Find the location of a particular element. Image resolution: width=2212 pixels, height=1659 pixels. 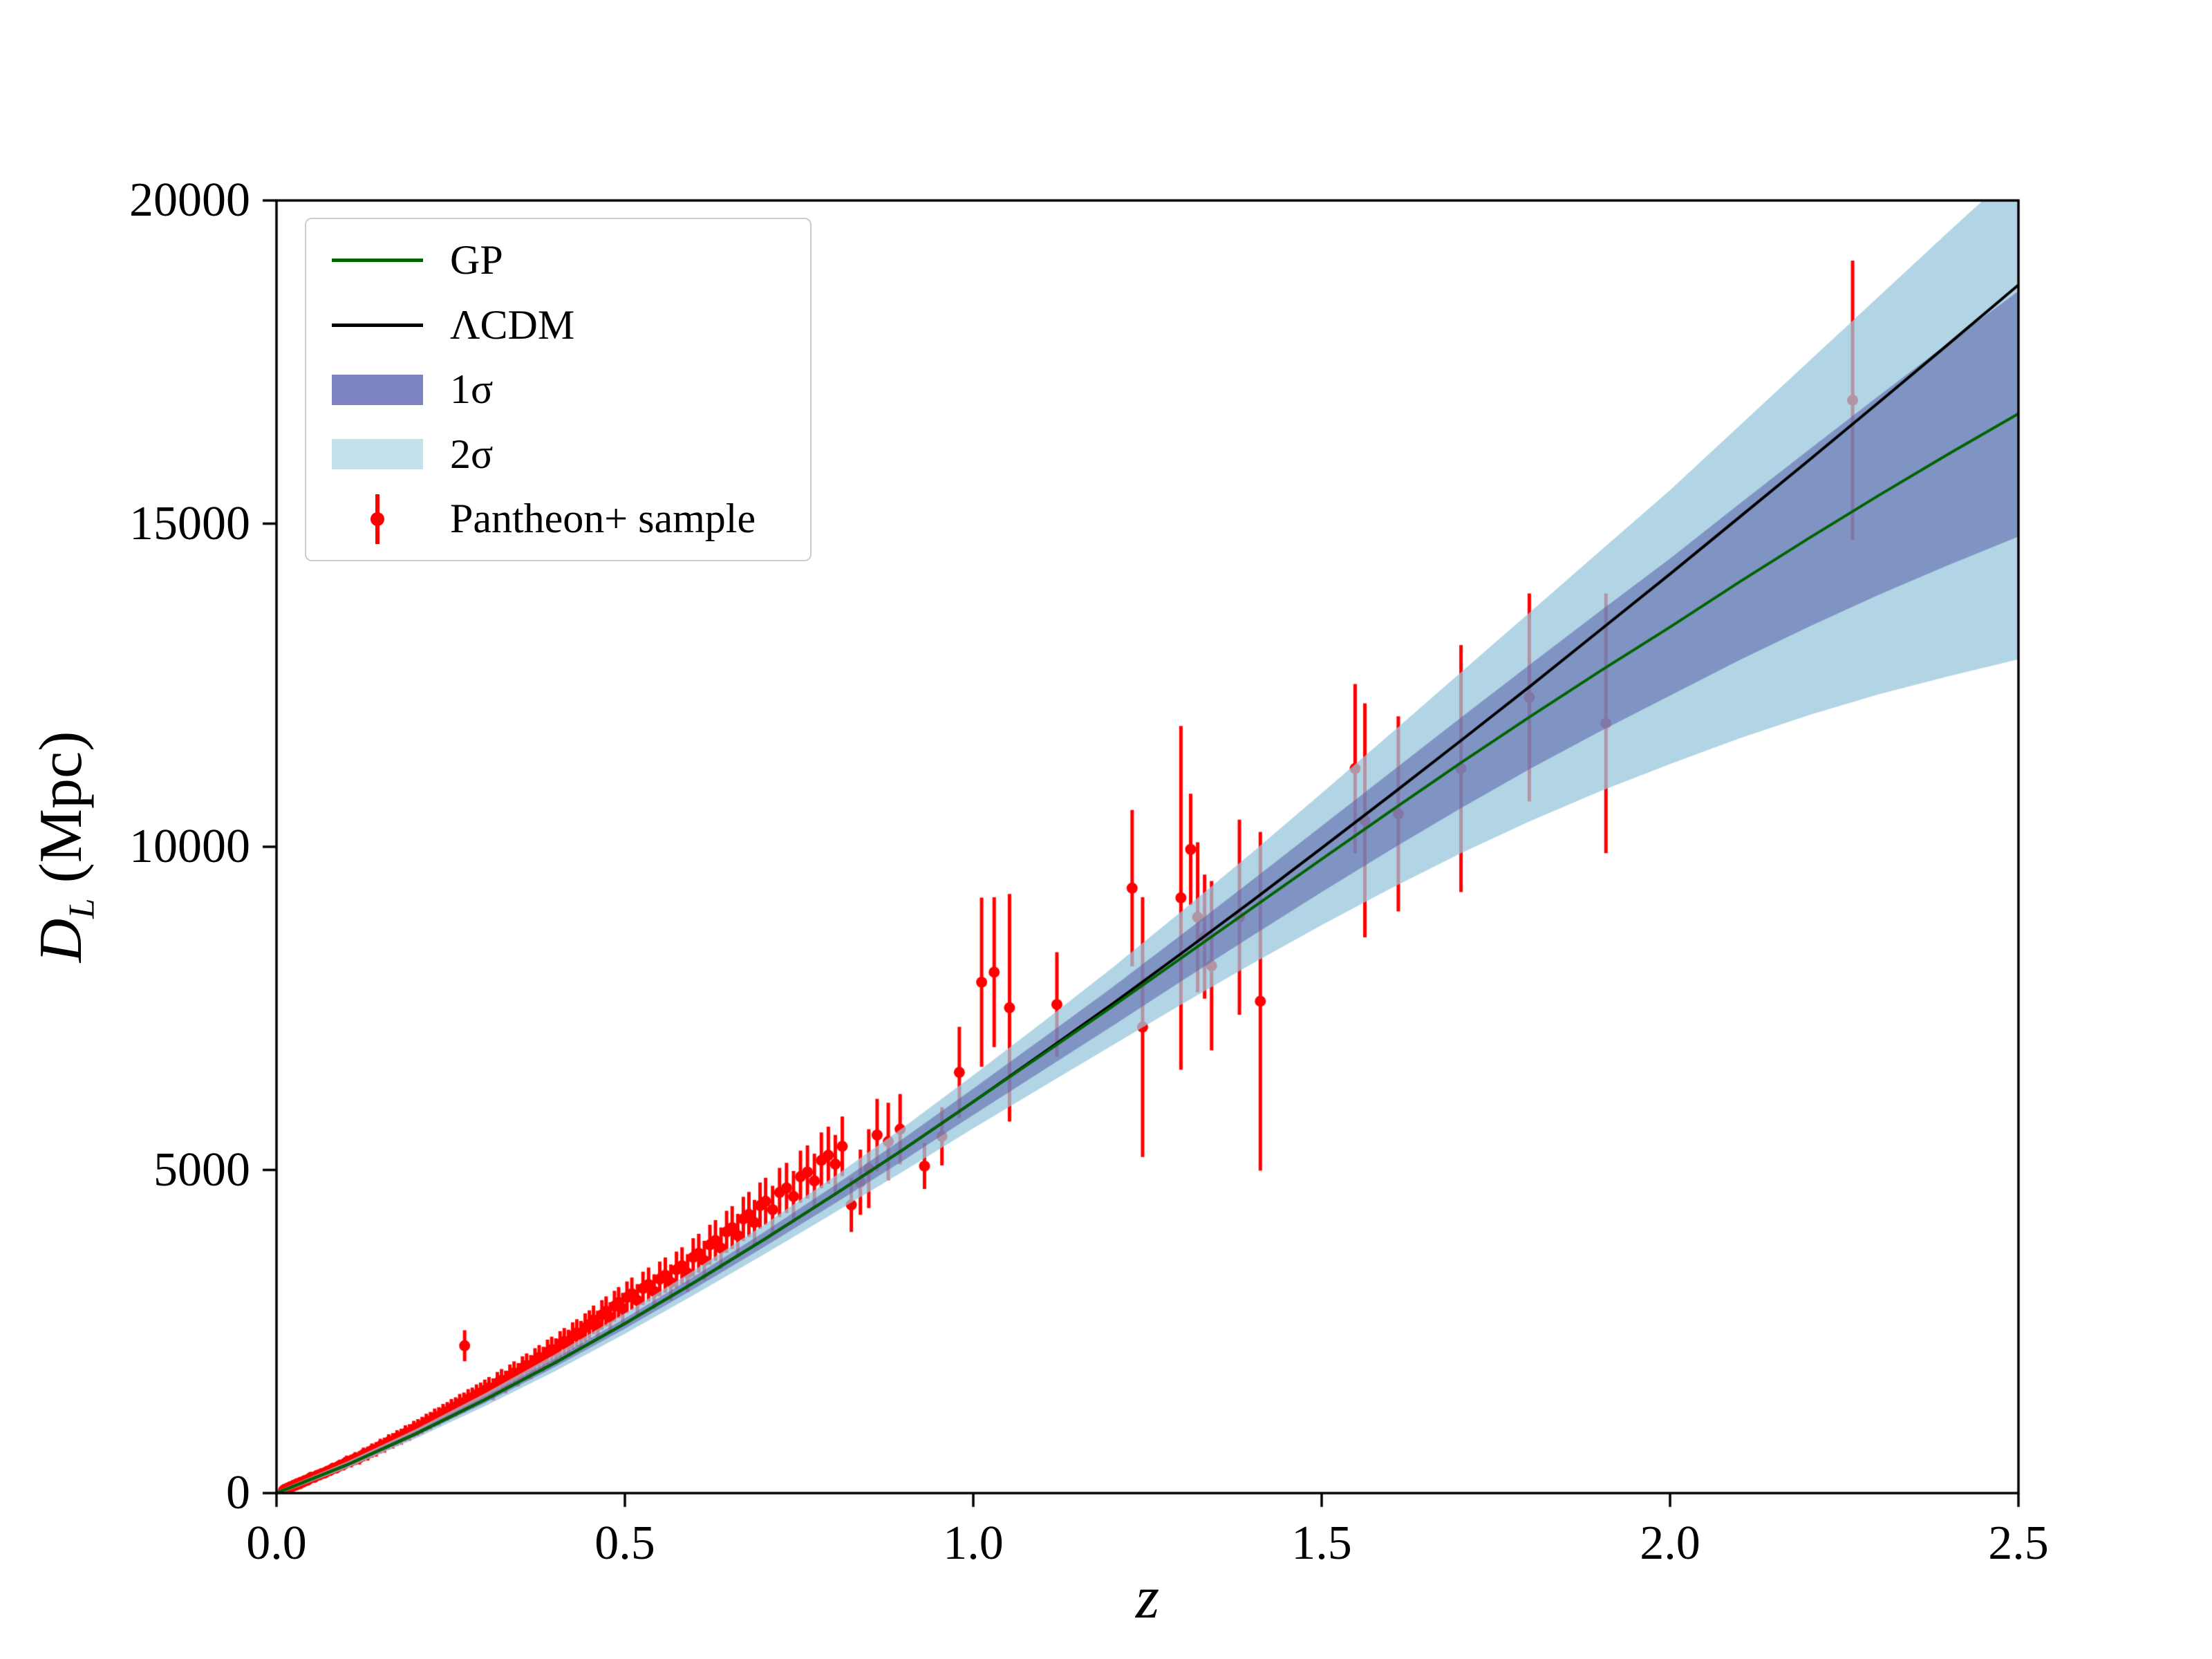

legend-entry-lcdm: ΛCDM is located at coordinates (558, 324).